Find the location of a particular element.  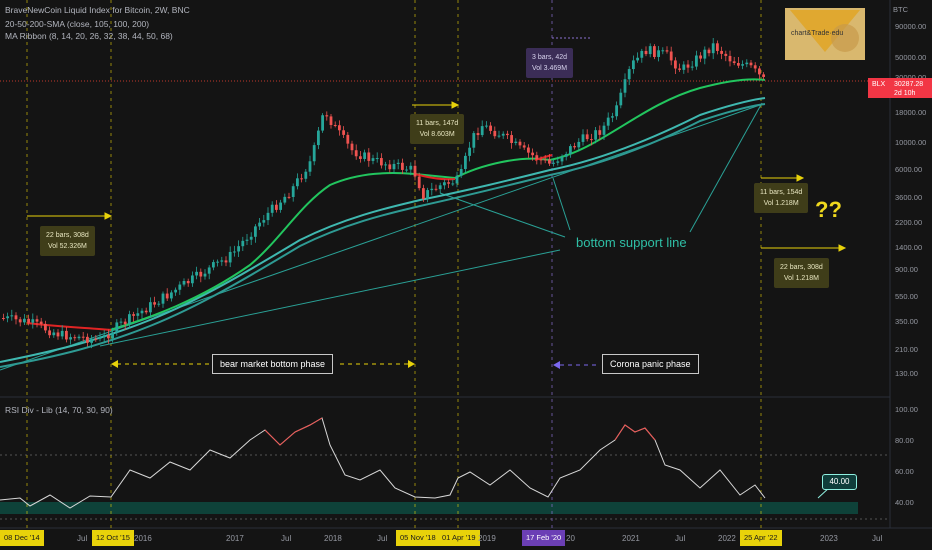

time-highlight: 01 Apr '19 is located at coordinates (459, 538).